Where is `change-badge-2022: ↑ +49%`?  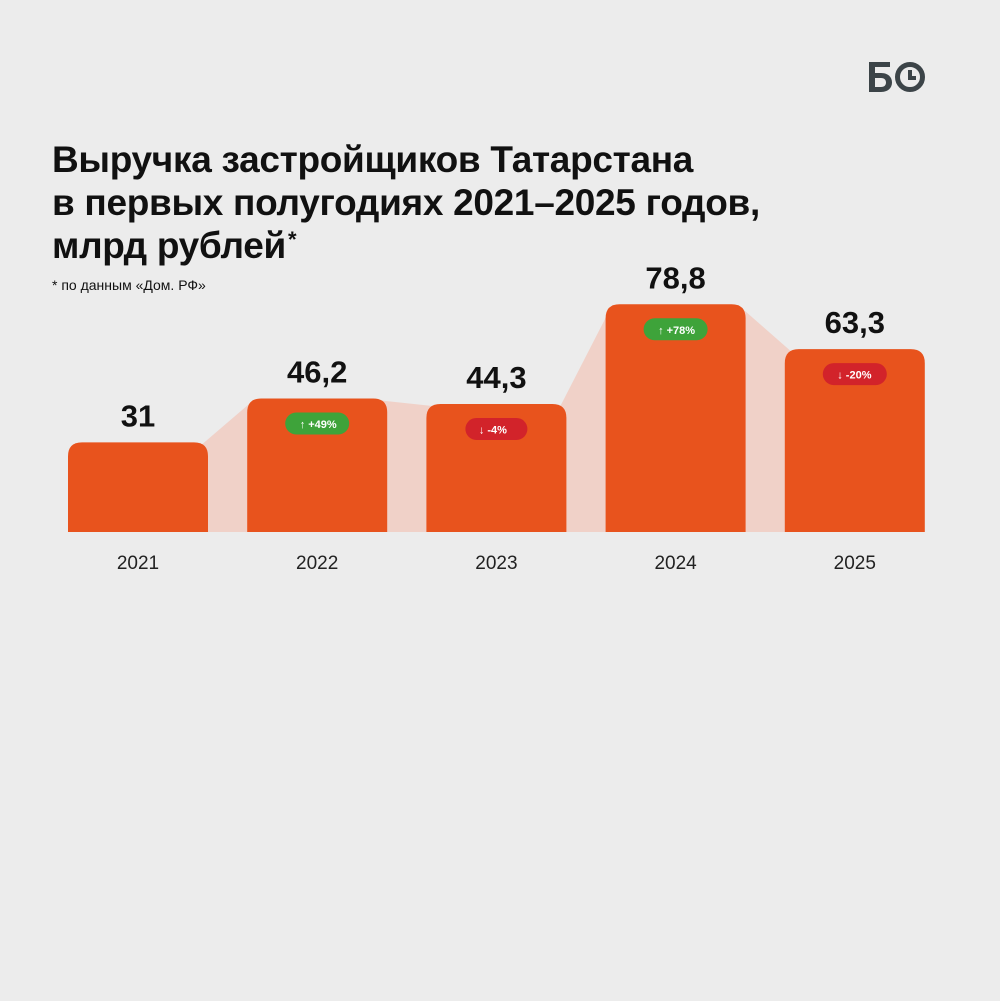
change-badge-2022: ↑ +49% is located at coordinates (317, 423).